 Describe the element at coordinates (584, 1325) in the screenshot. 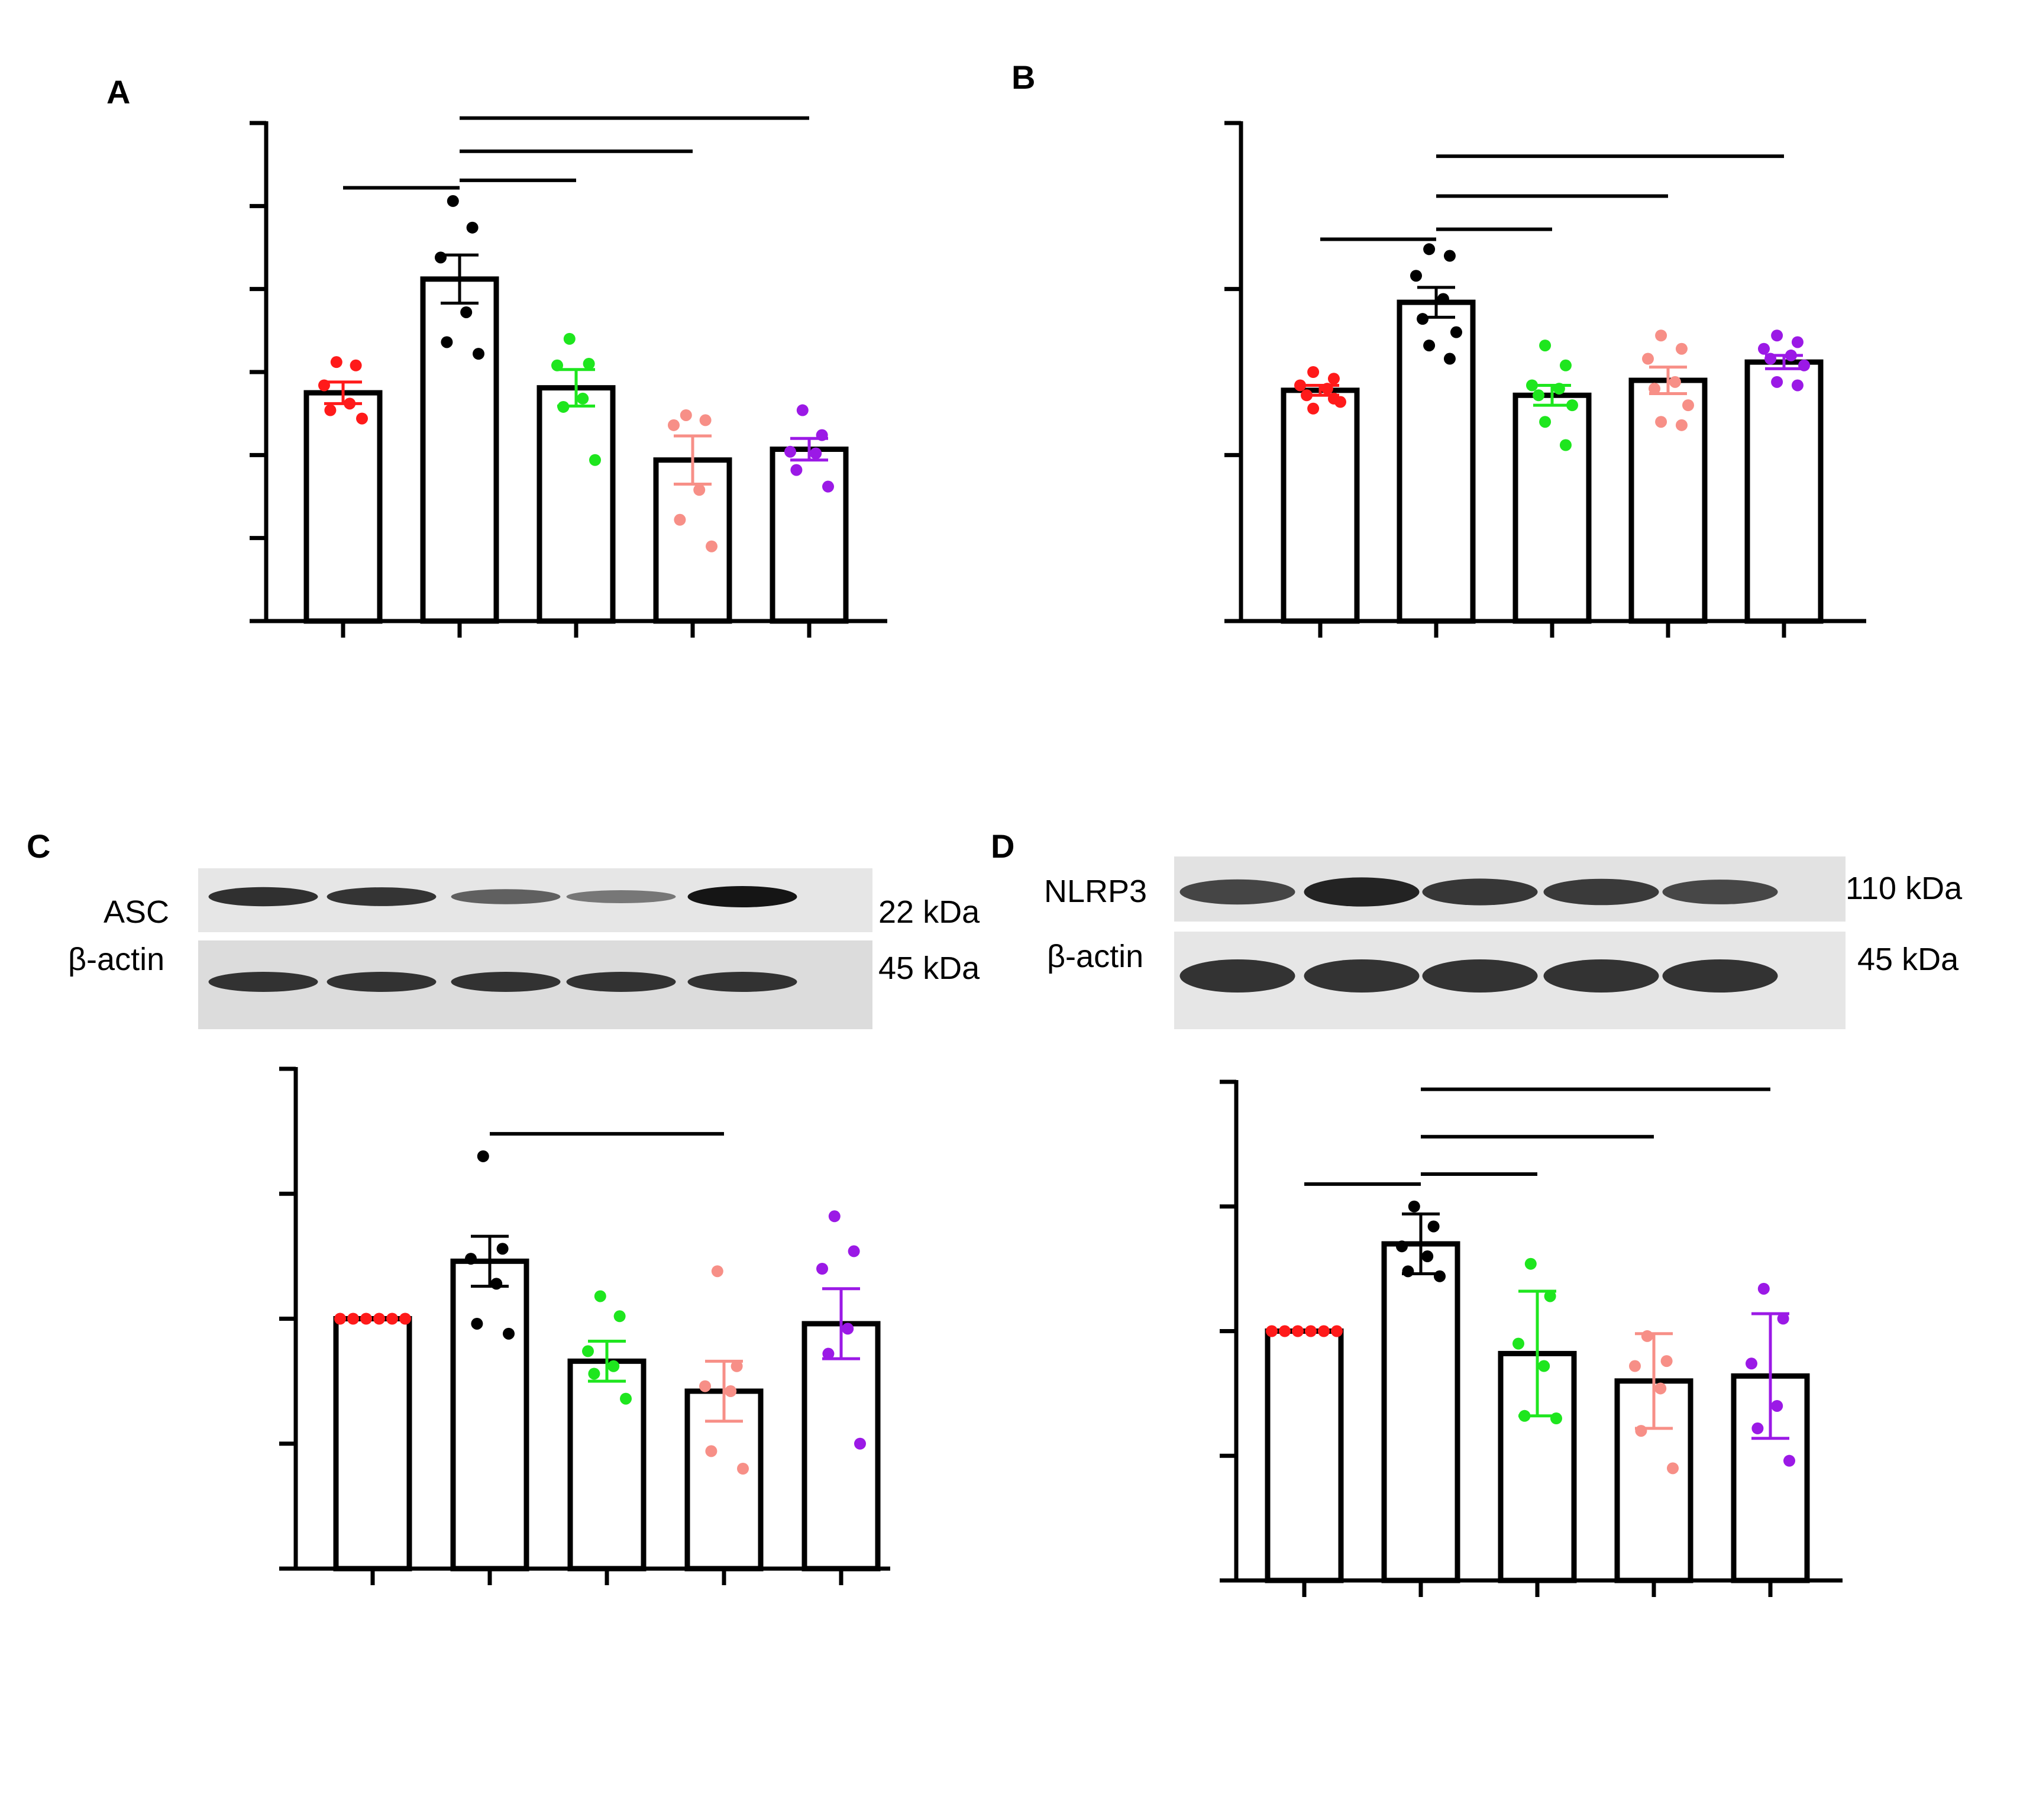

I see `chart-c` at that location.